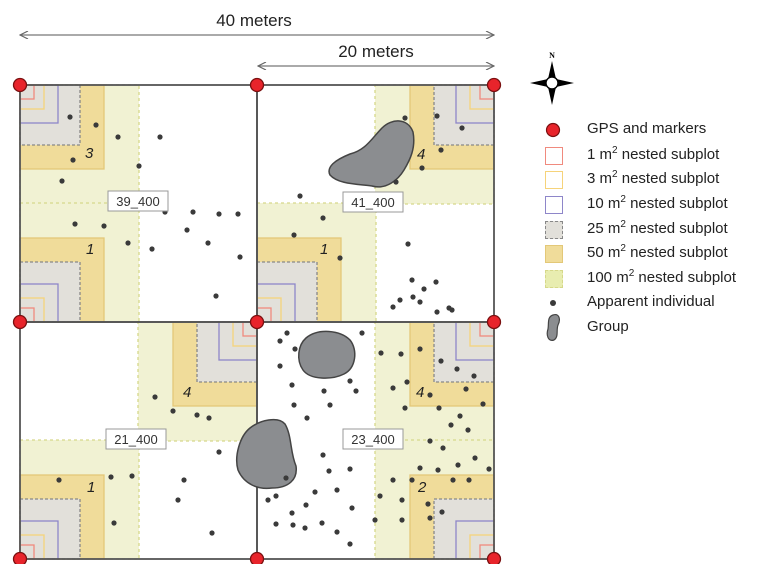  Describe the element at coordinates (647, 128) in the screenshot. I see `legend-label: GPS and markers` at that location.